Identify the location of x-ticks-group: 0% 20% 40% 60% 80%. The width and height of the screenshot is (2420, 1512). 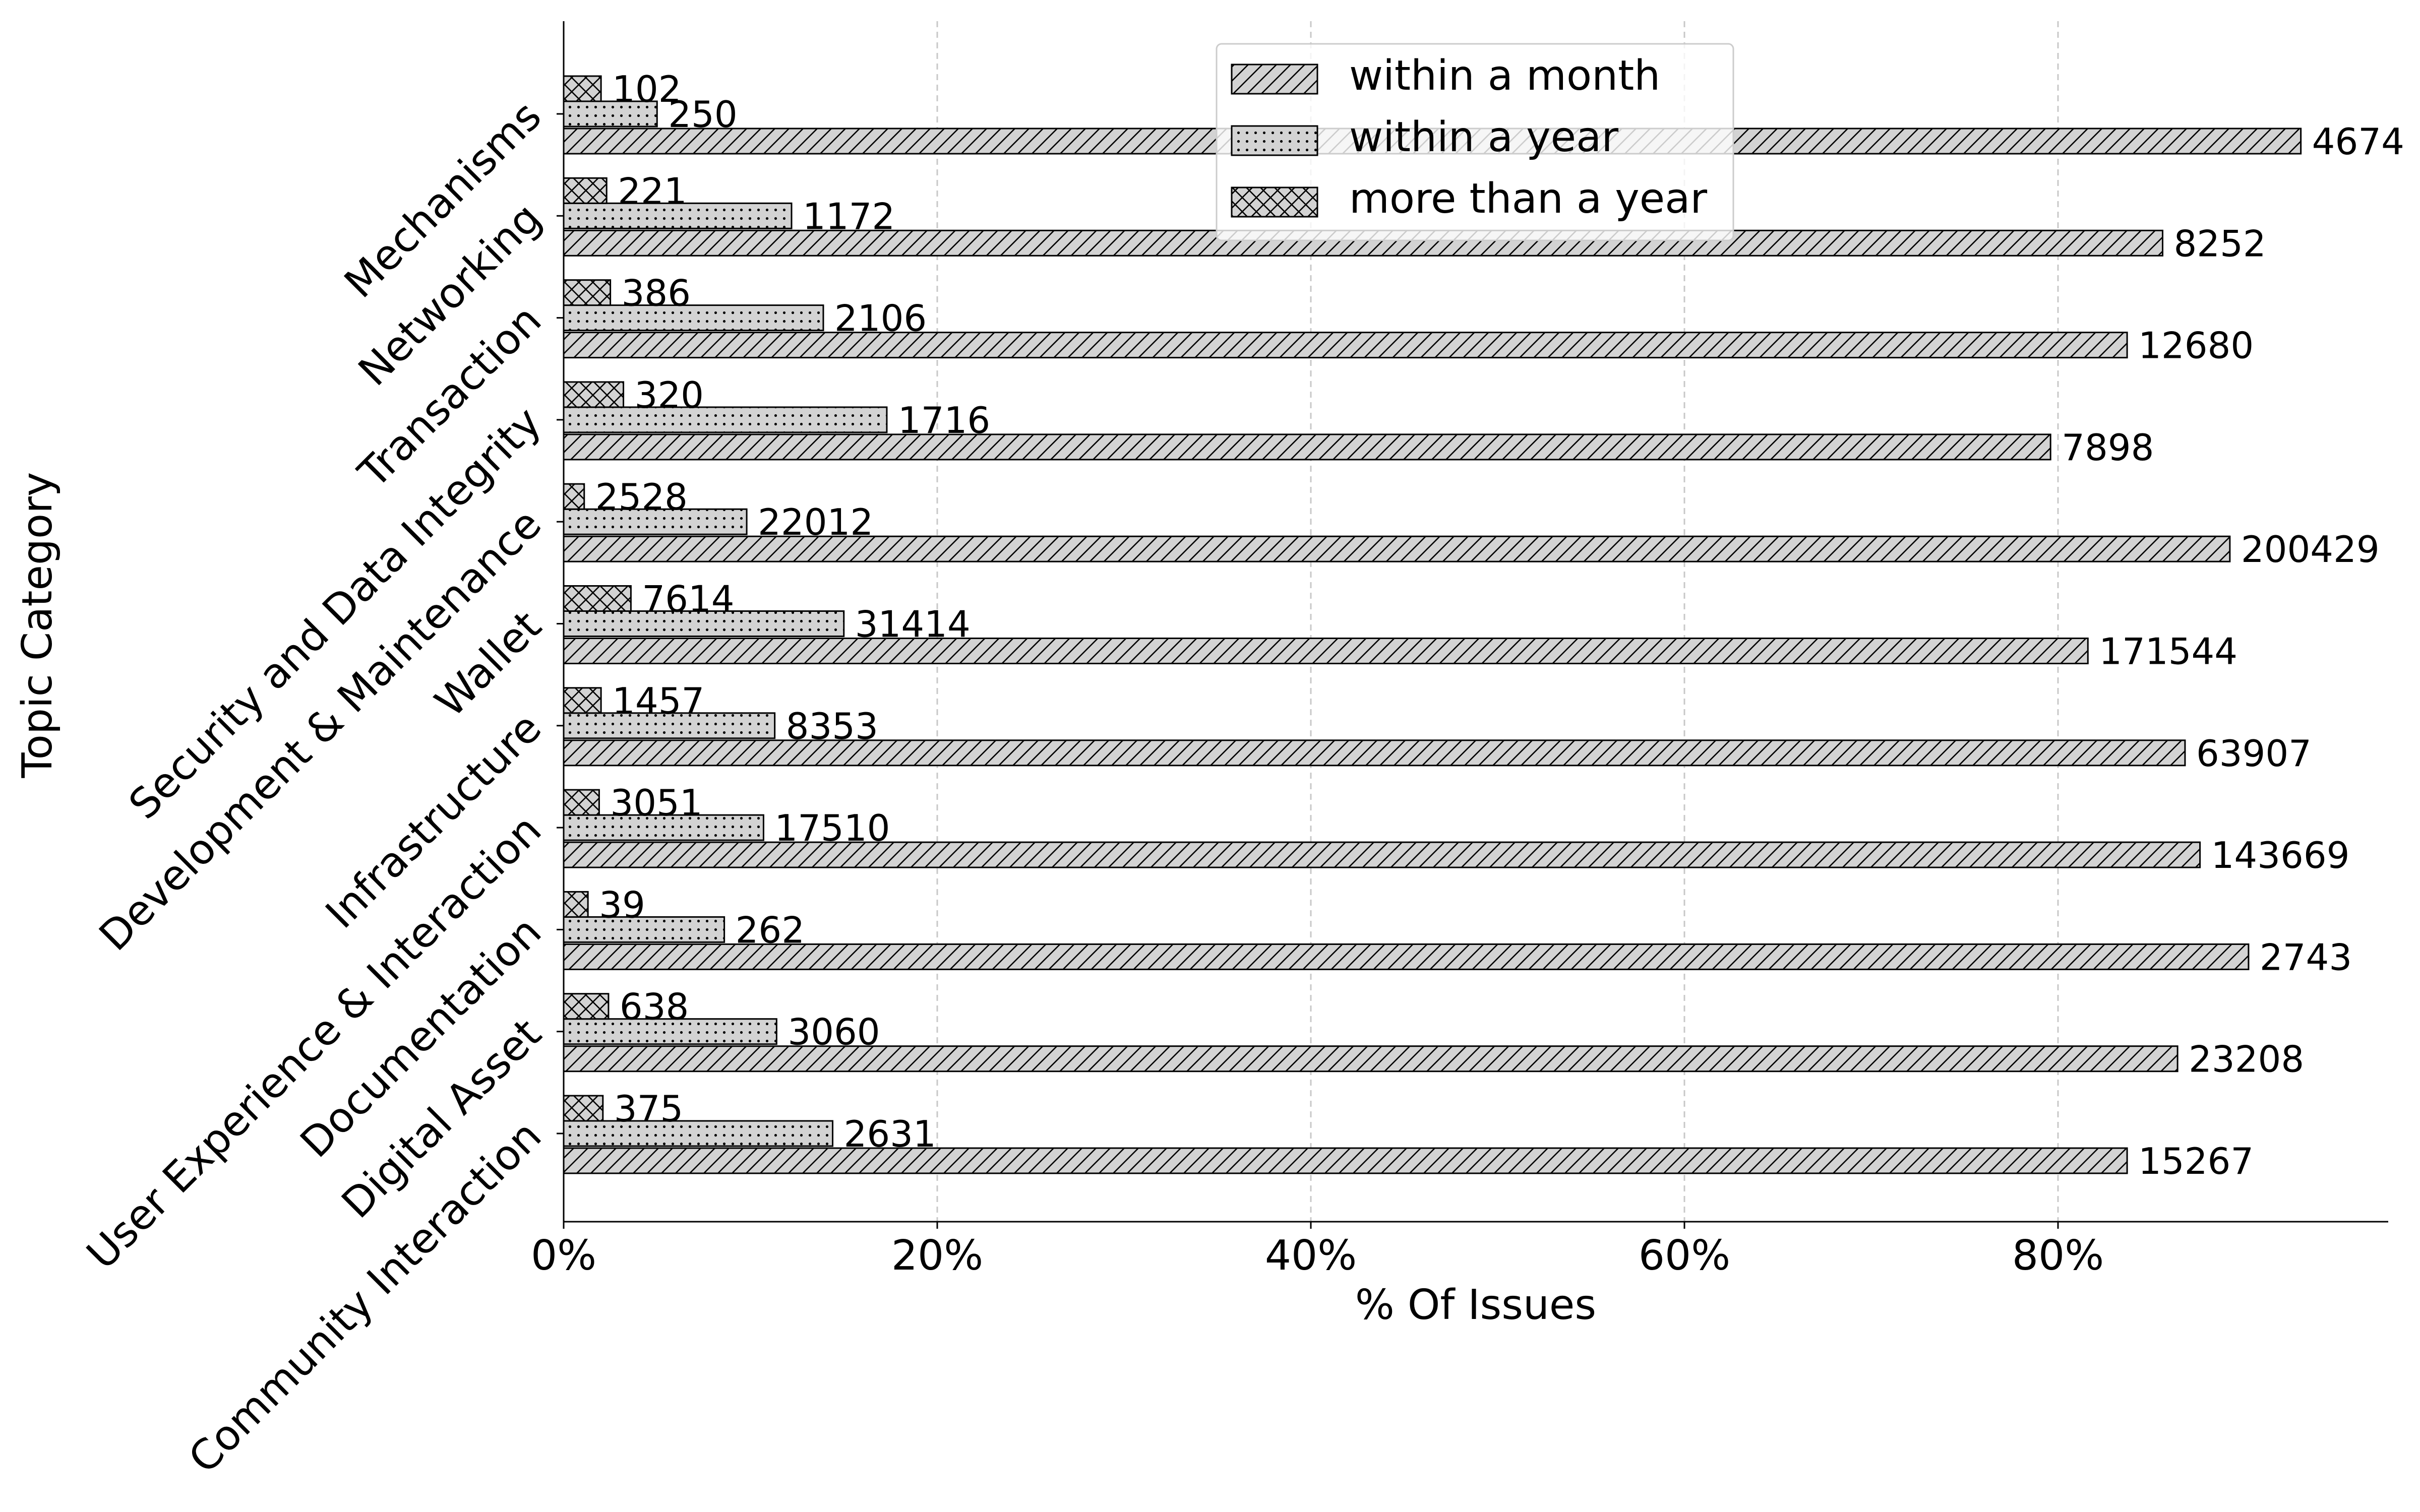
(1317, 1251).